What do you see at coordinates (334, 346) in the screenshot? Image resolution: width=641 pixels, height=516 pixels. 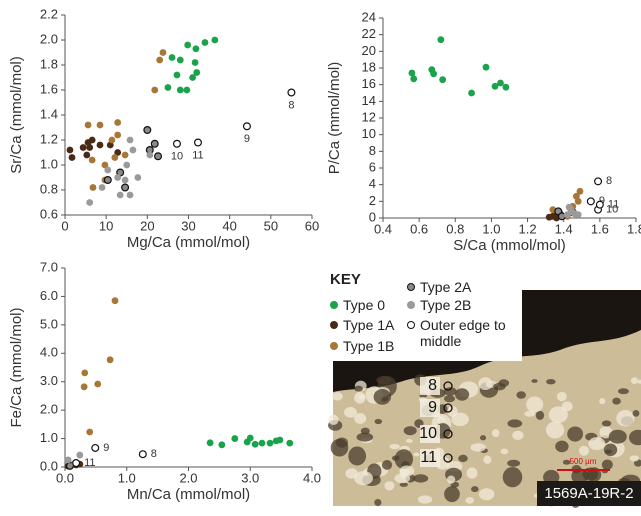 I see `legend-swatch` at bounding box center [334, 346].